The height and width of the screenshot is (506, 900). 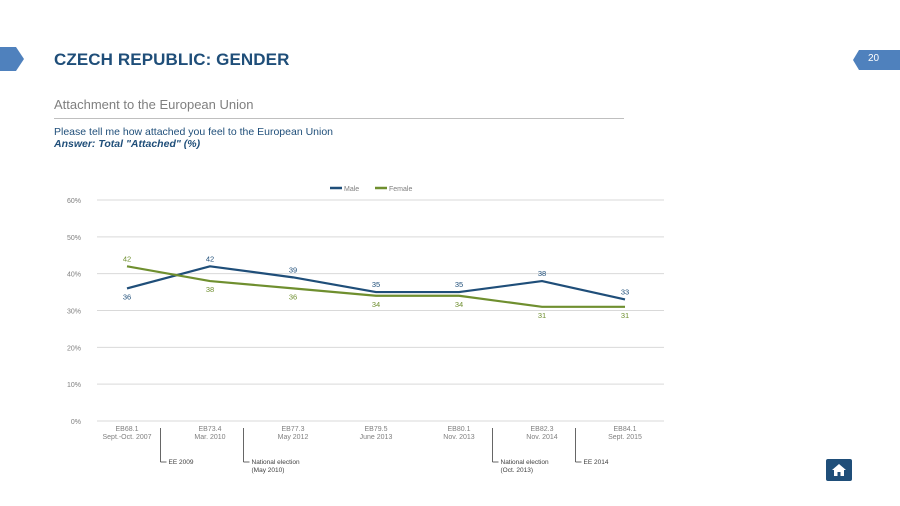 I want to click on x-tick-label: EB73.4, so click(x=210, y=429).